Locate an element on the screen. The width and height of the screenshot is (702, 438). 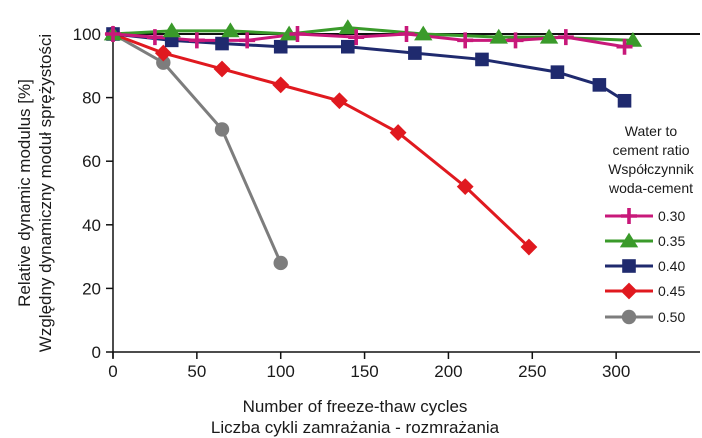
y-tick-label: 60 is located at coordinates (91, 161).